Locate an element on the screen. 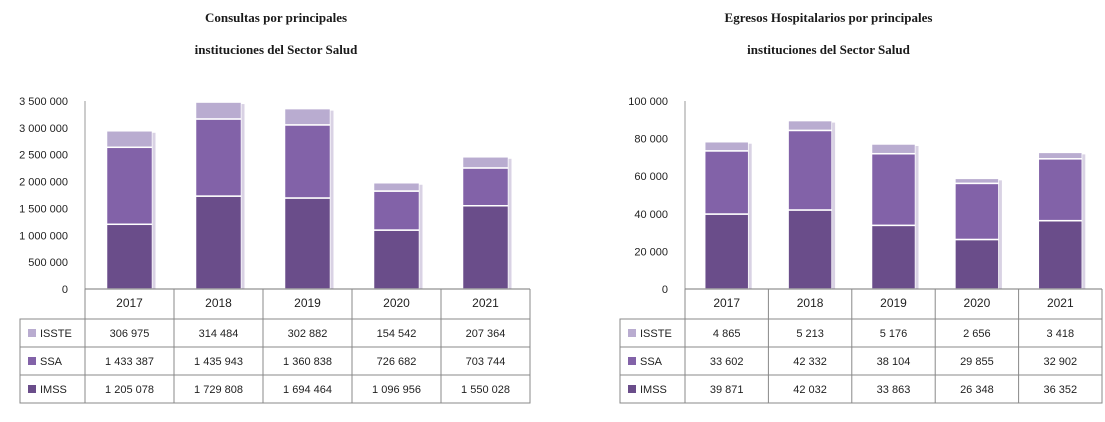 The height and width of the screenshot is (422, 1105). data-label: 5 213 is located at coordinates (810, 334).